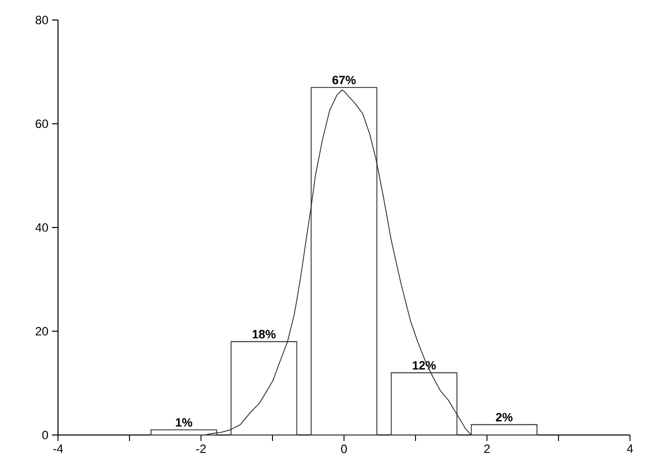  Describe the element at coordinates (42, 331) in the screenshot. I see `y-tick-label: 20` at that location.